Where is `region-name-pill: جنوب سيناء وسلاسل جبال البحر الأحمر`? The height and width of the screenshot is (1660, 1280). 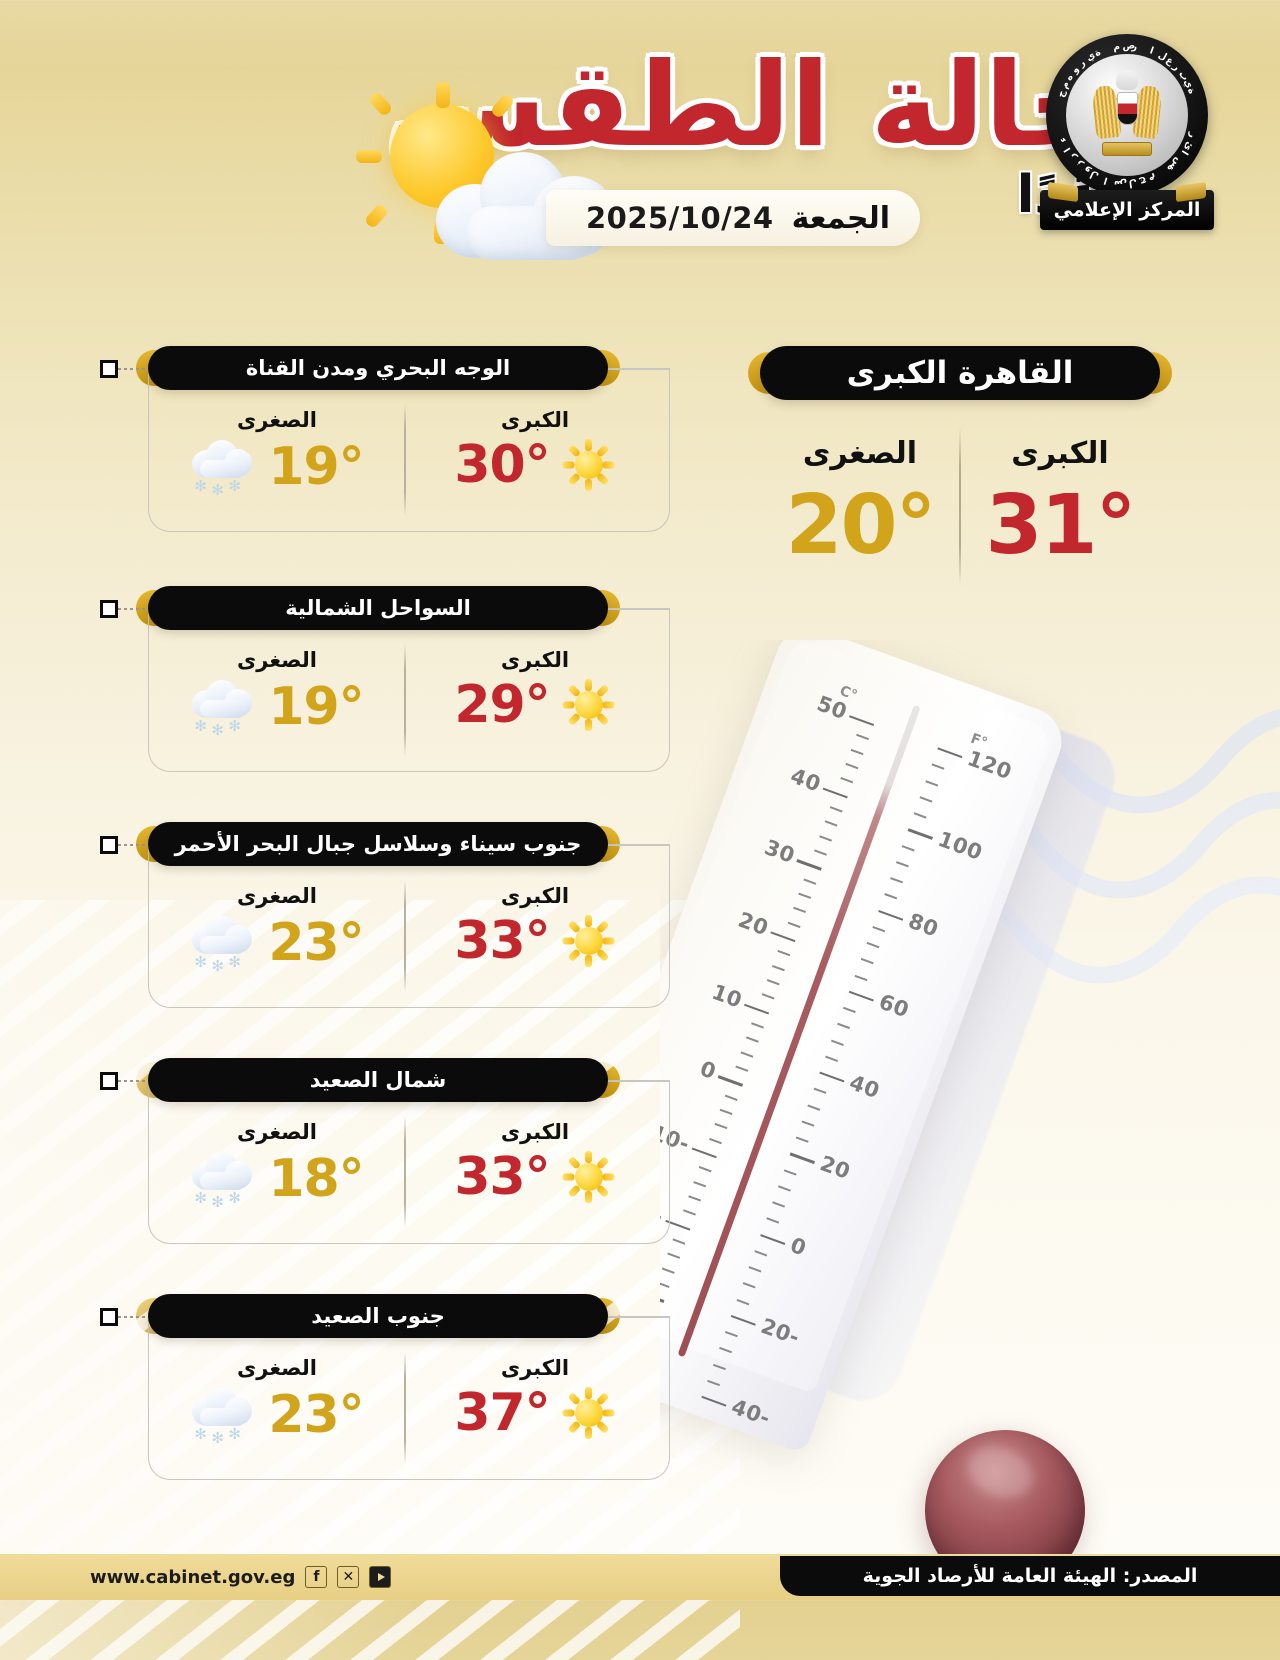
region-name-pill: جنوب سيناء وسلاسل جبال البحر الأحمر is located at coordinates (378, 844).